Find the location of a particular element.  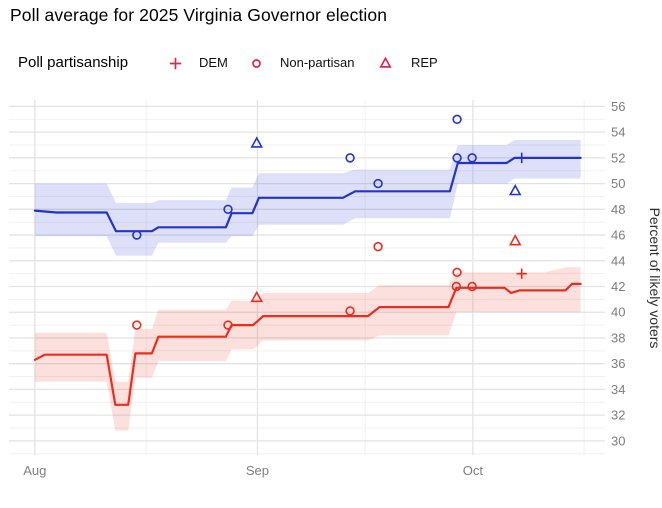

legend-label-dem: DEM is located at coordinates (213, 62).